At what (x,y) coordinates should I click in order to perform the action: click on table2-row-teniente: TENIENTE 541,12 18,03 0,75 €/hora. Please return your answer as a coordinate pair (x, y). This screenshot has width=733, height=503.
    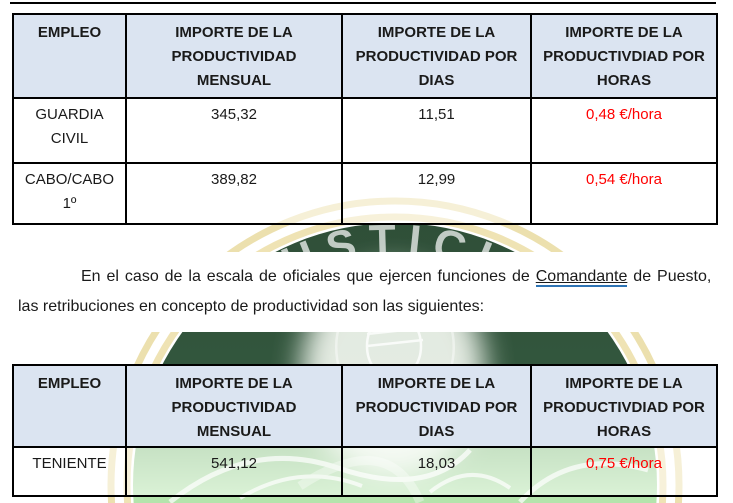
    Looking at the image, I should click on (365, 471).